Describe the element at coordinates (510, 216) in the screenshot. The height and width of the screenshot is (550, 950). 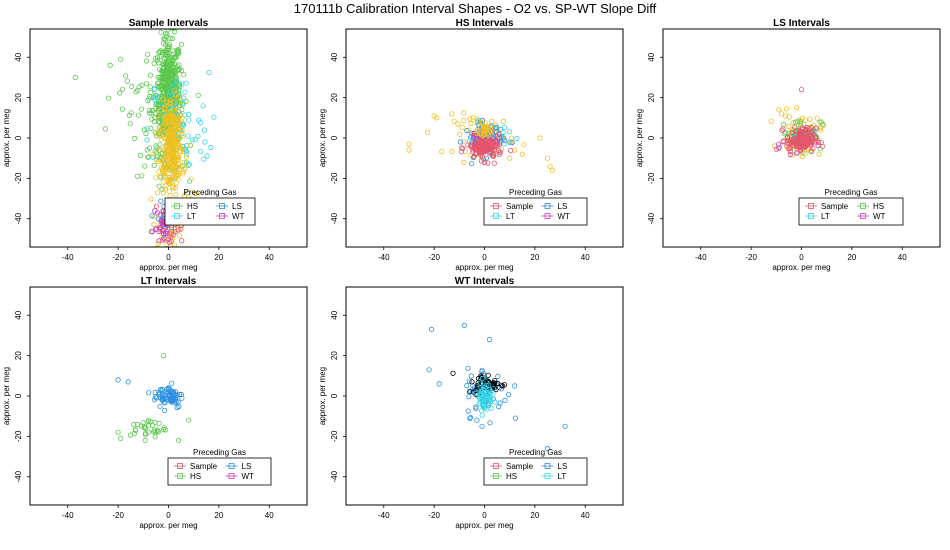
I see `legend-label: LT` at that location.